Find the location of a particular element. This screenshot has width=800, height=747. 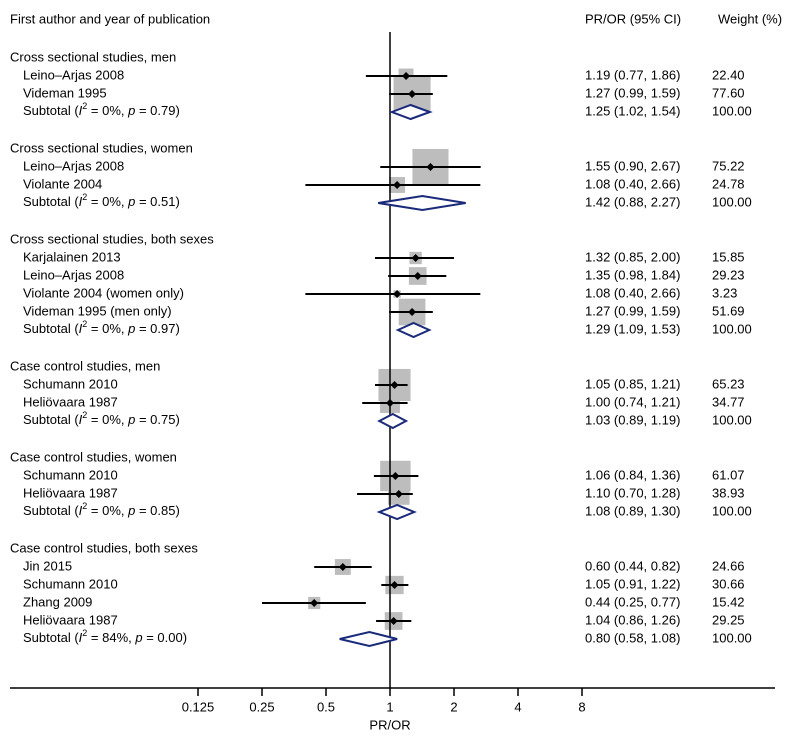

x-tick-label: 8 is located at coordinates (581, 706).